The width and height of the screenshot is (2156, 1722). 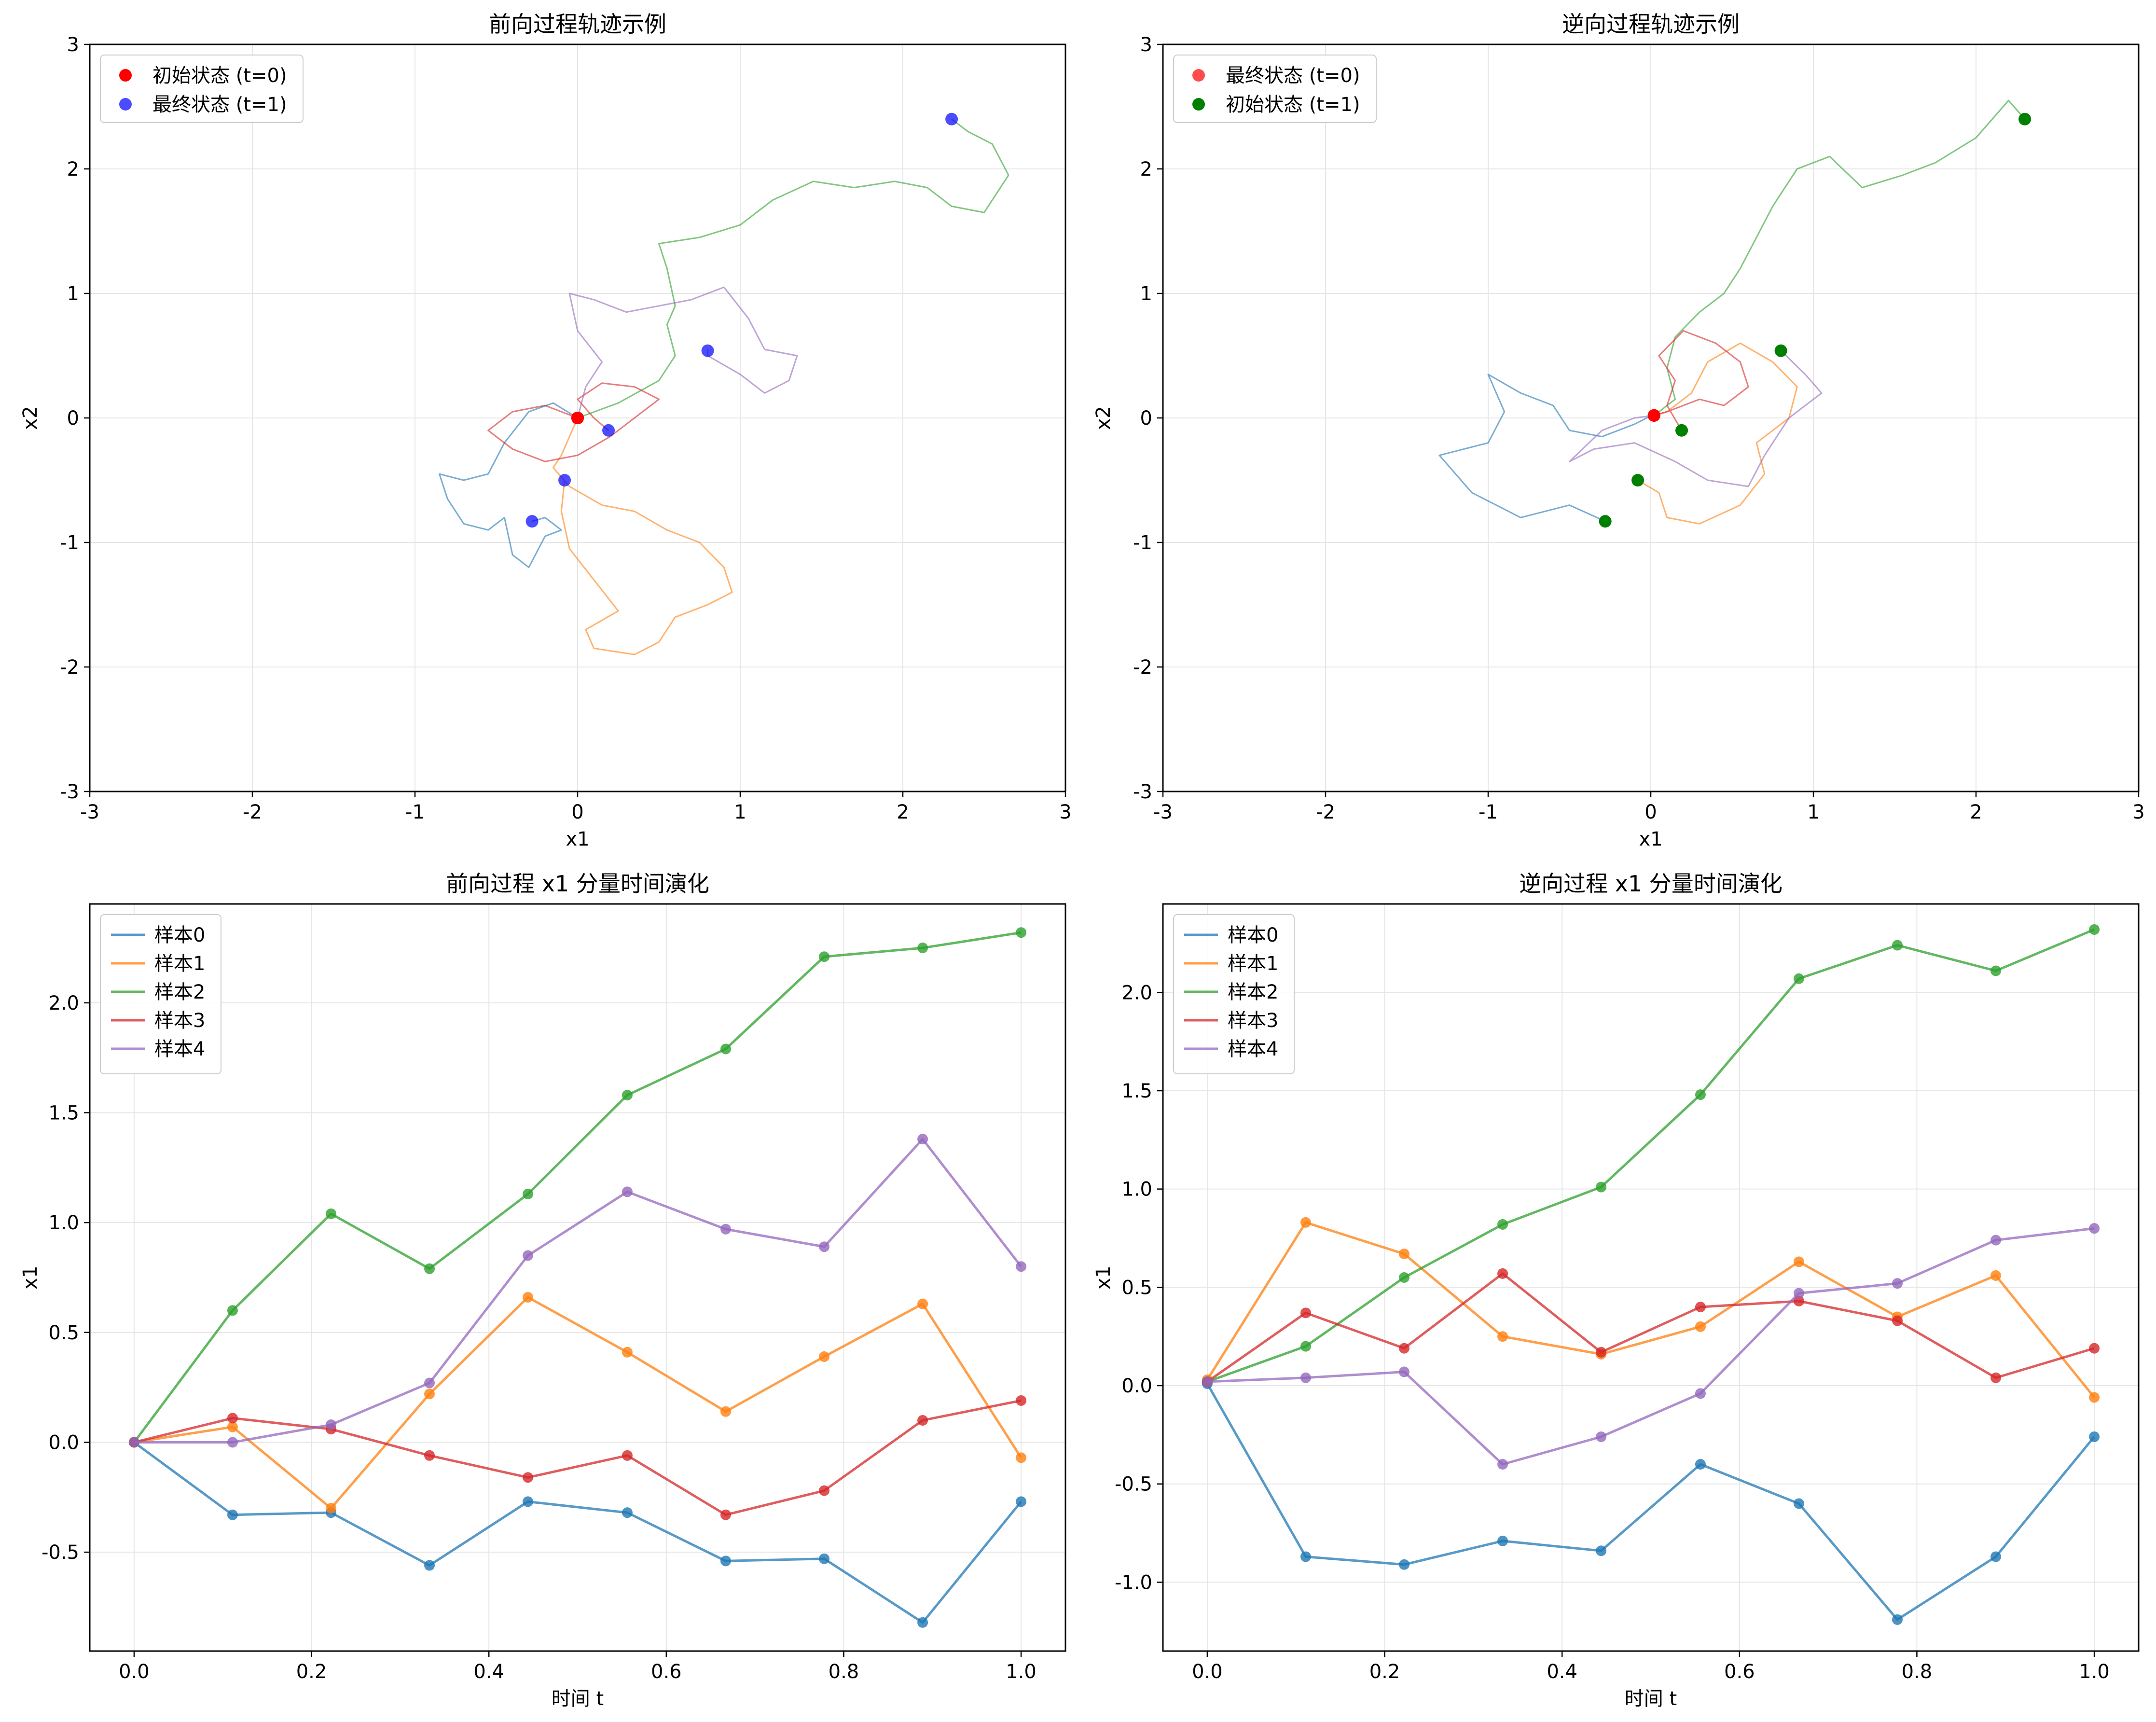 What do you see at coordinates (1136, 993) in the screenshot?
I see `y-tick-label: 2.0` at bounding box center [1136, 993].